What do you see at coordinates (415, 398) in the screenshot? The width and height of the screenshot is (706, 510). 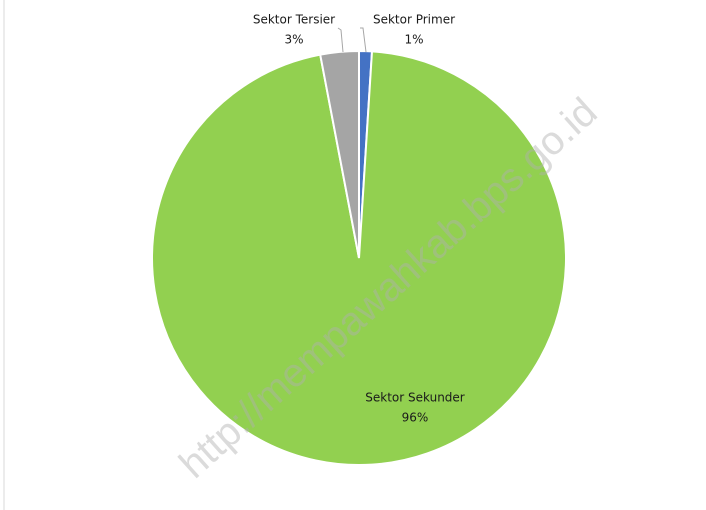 I see `slice-label: Sektor Sekunder` at bounding box center [415, 398].